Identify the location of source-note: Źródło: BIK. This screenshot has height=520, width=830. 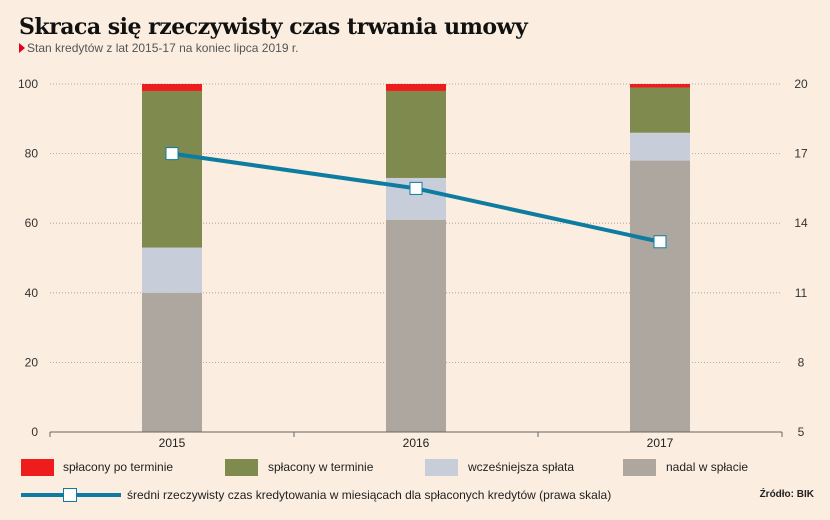
(786, 494).